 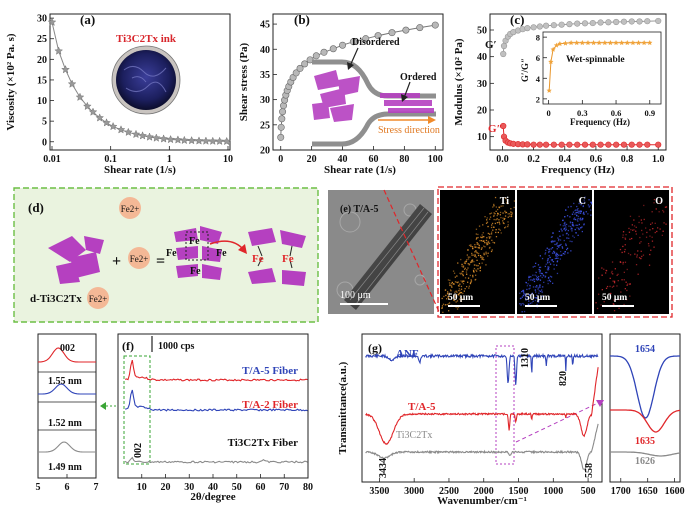 What do you see at coordinates (502, 159) in the screenshot?
I see `c-x-tick-label: 0.0` at bounding box center [502, 159].